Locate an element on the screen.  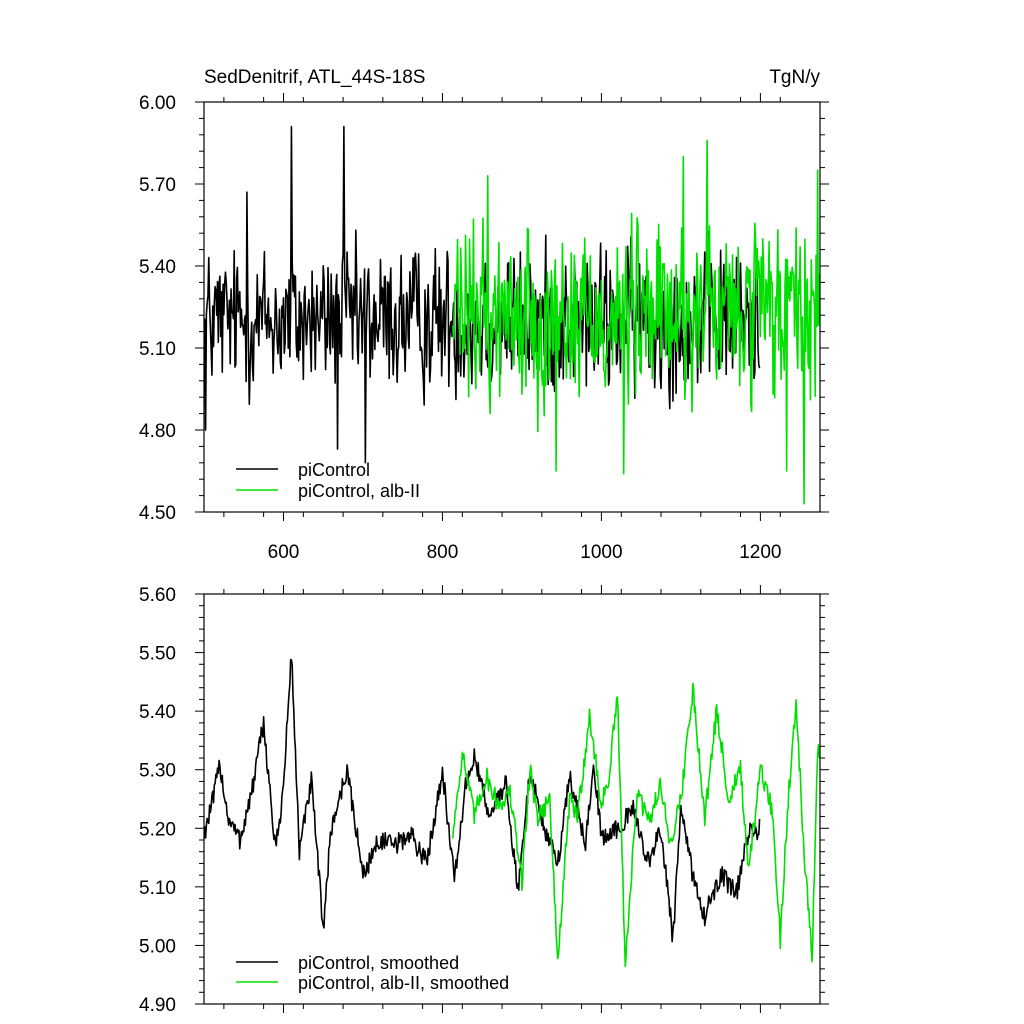
y-tick-label: 5.60 is located at coordinates (157, 595).